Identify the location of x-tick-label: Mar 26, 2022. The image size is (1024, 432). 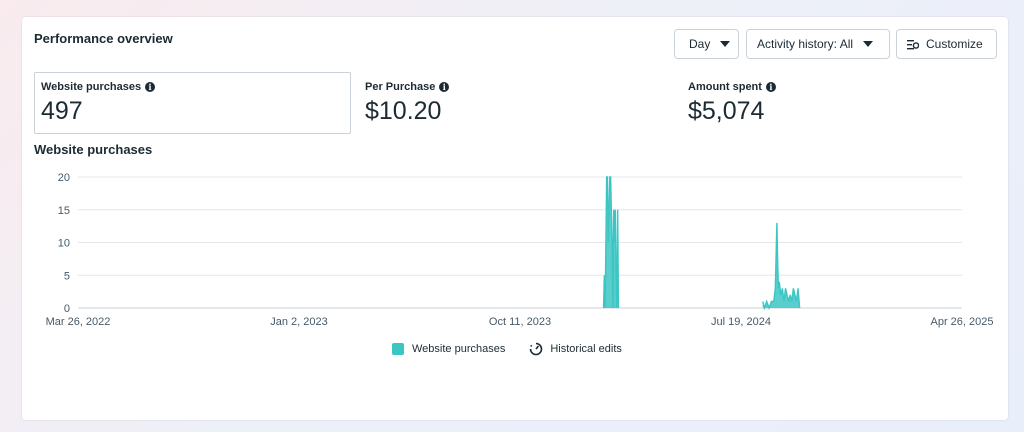
(78, 322).